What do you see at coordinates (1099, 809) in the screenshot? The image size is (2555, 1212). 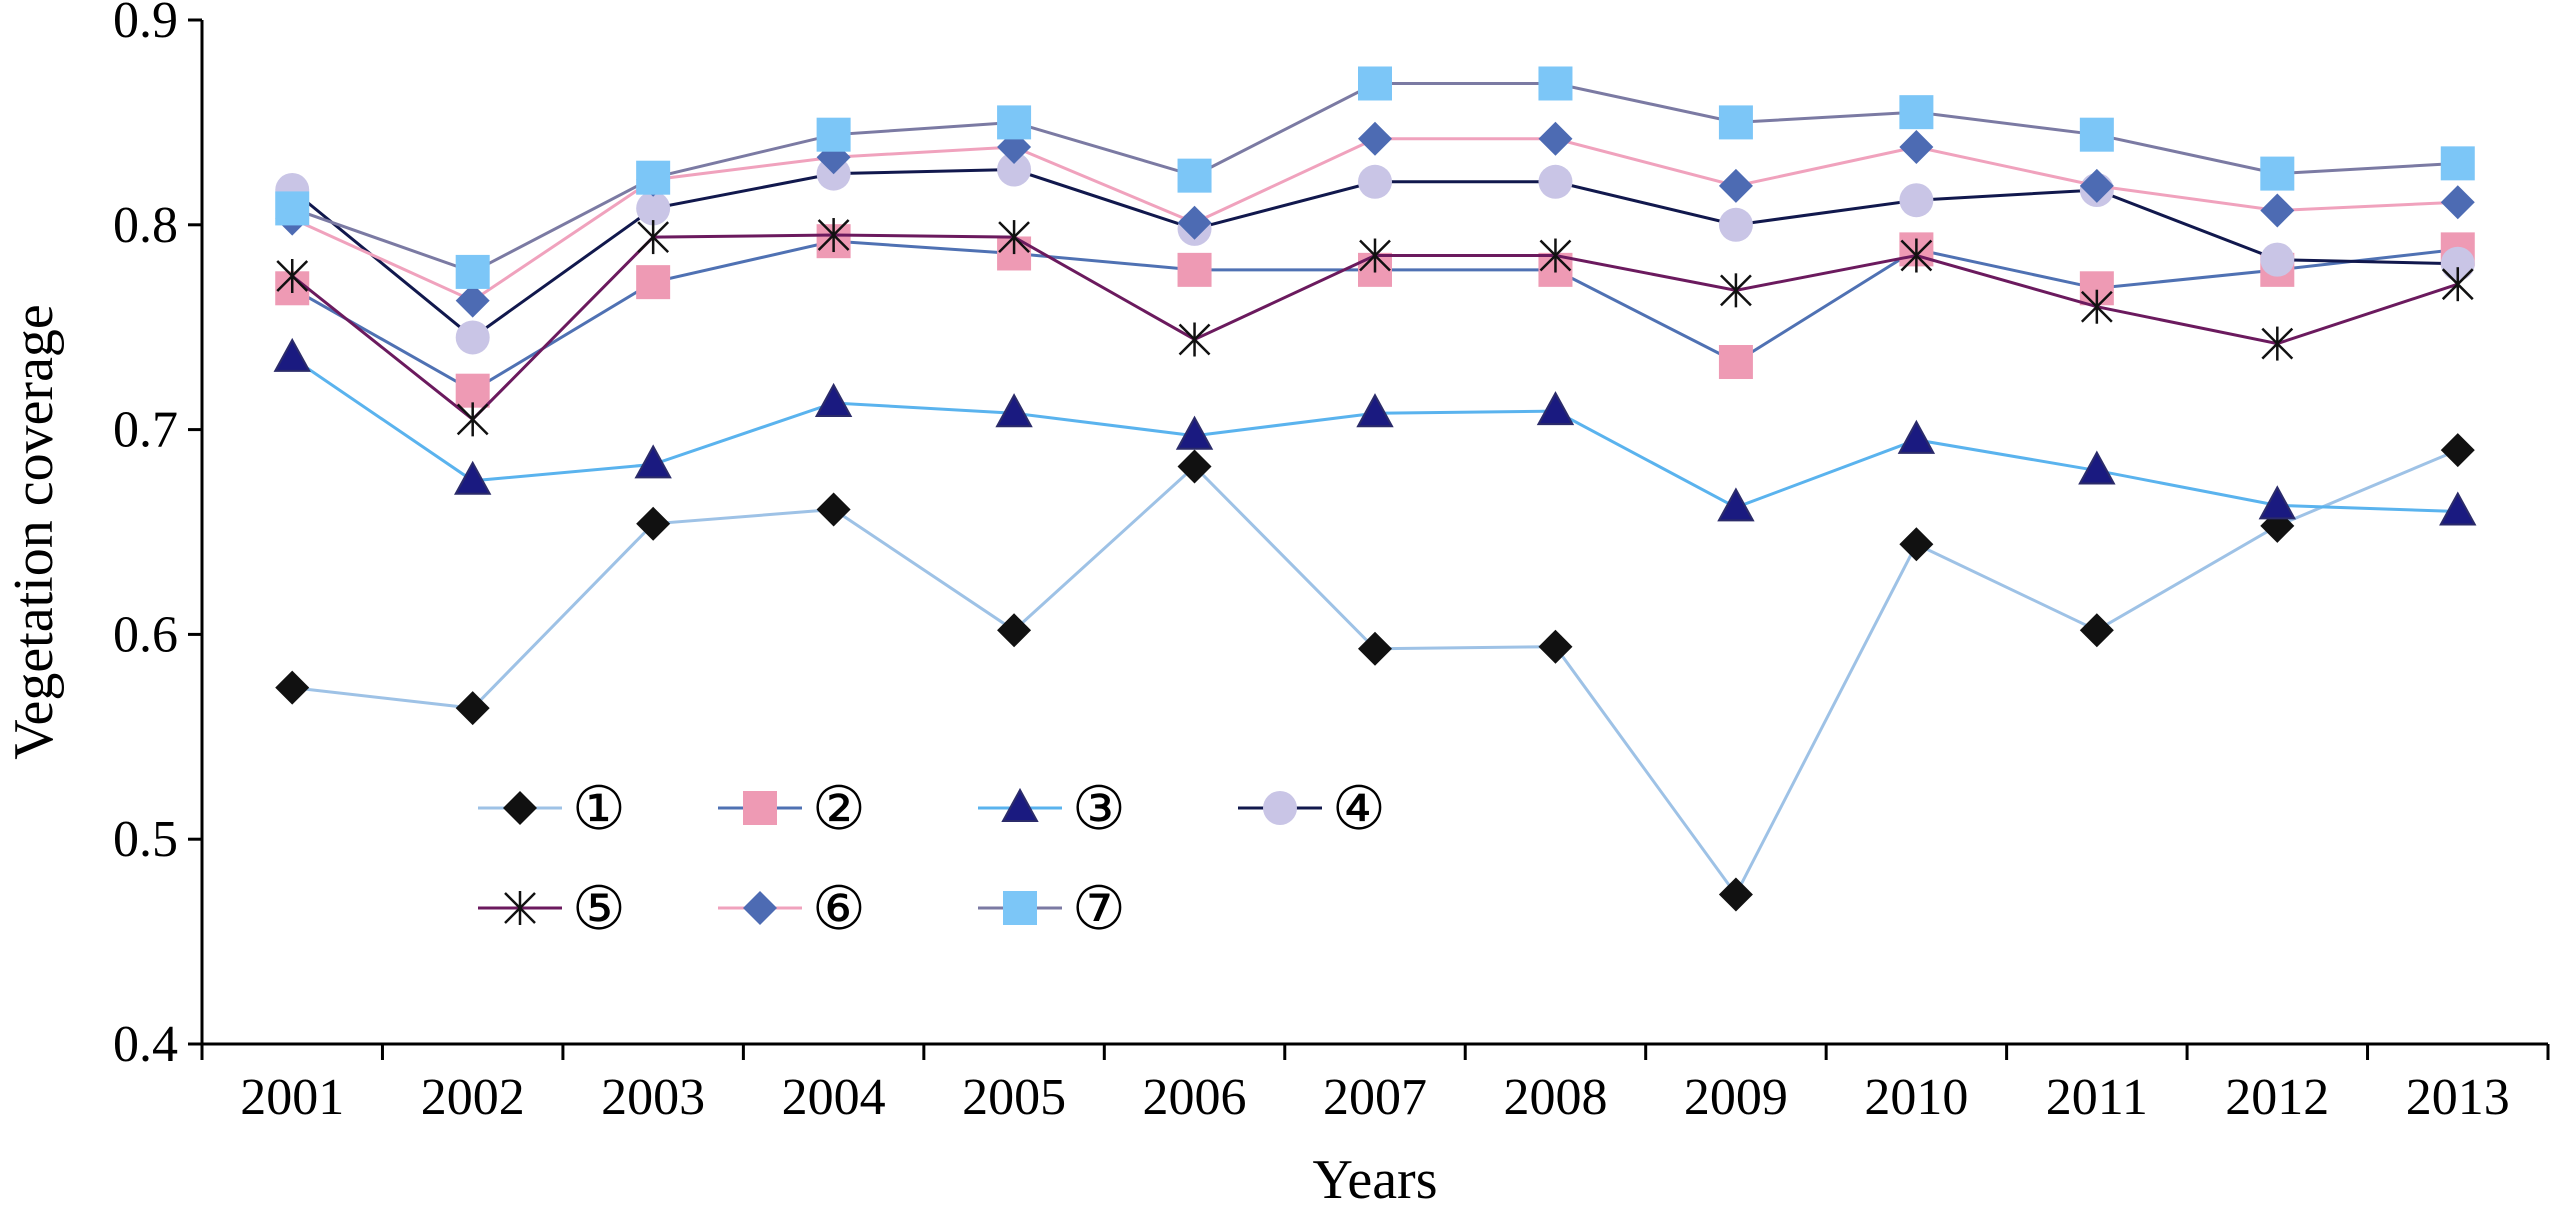 I see `legend-label: ③` at bounding box center [1099, 809].